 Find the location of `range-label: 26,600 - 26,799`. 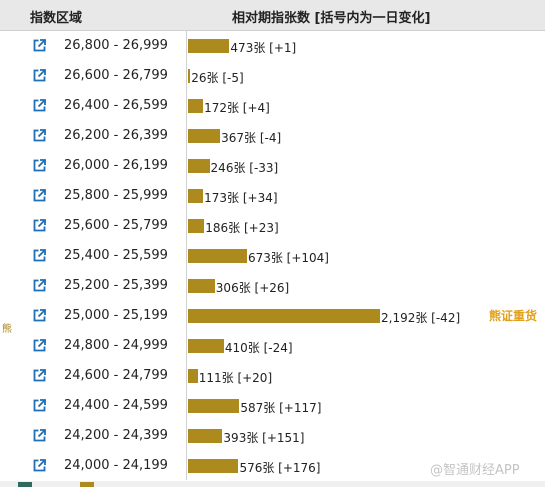

range-label: 26,600 - 26,799 is located at coordinates (116, 75).